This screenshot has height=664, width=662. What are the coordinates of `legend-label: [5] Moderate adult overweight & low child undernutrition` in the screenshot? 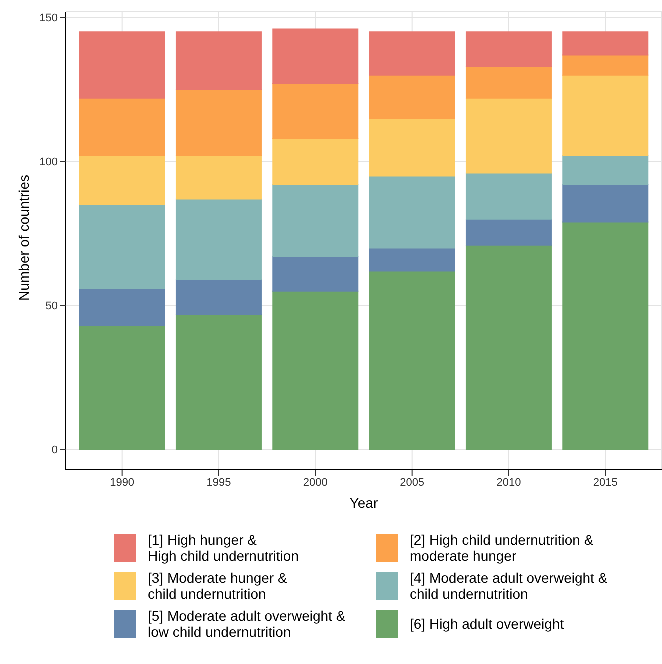 It's located at (247, 624).